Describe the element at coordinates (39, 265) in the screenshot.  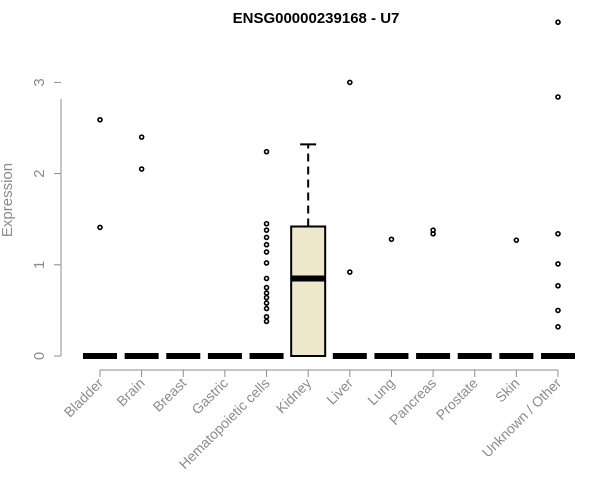
I see `y-tick-label: 1` at that location.